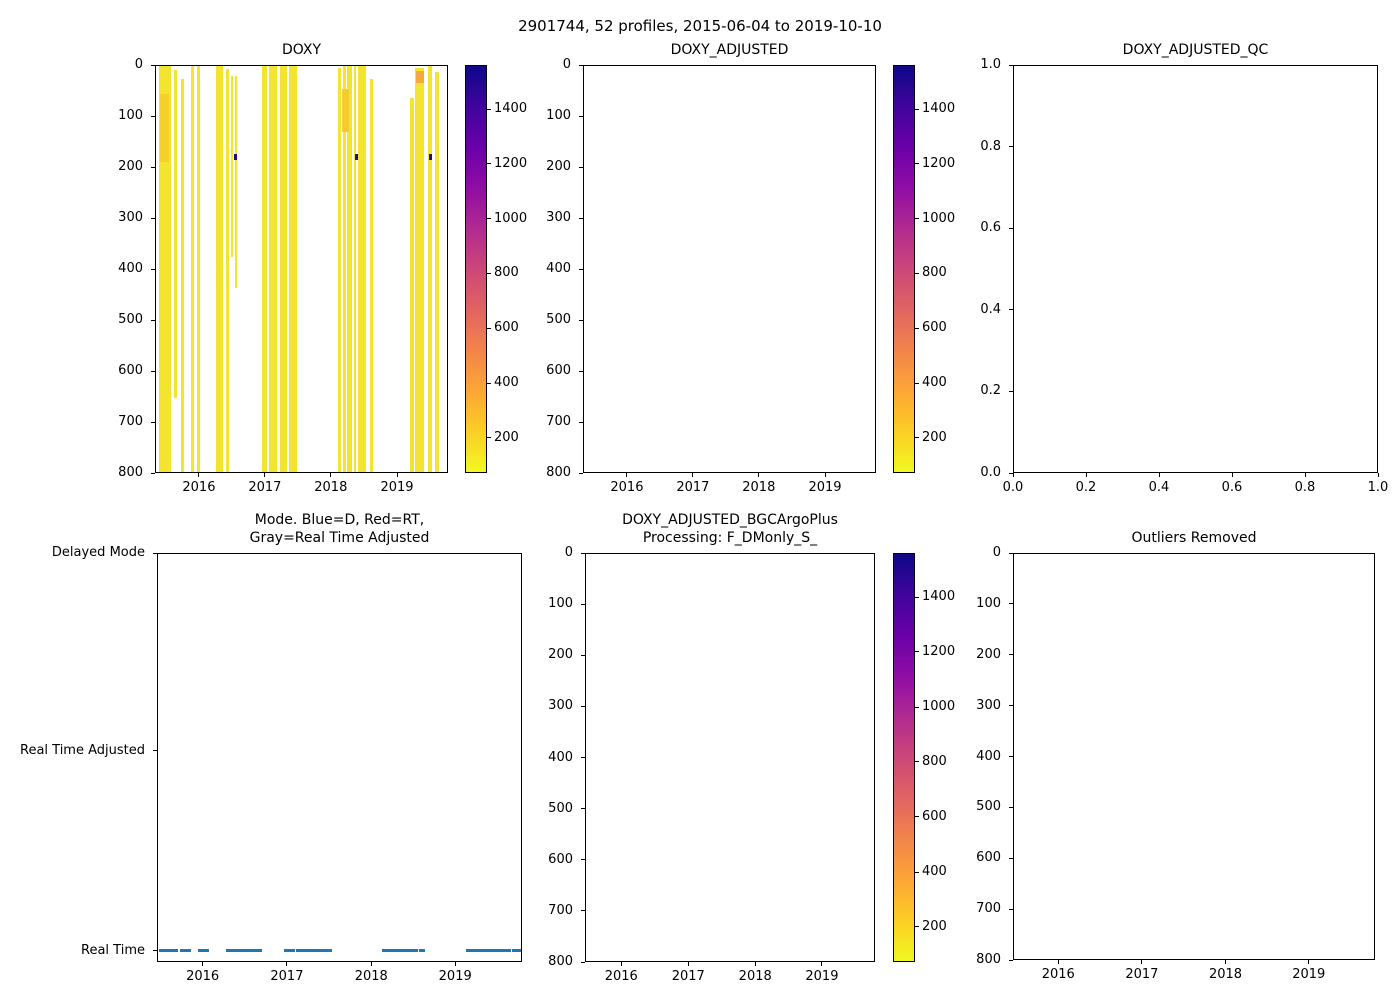 The image size is (1400, 1000). I want to click on doxy-ytick-label: 500, so click(130, 319).